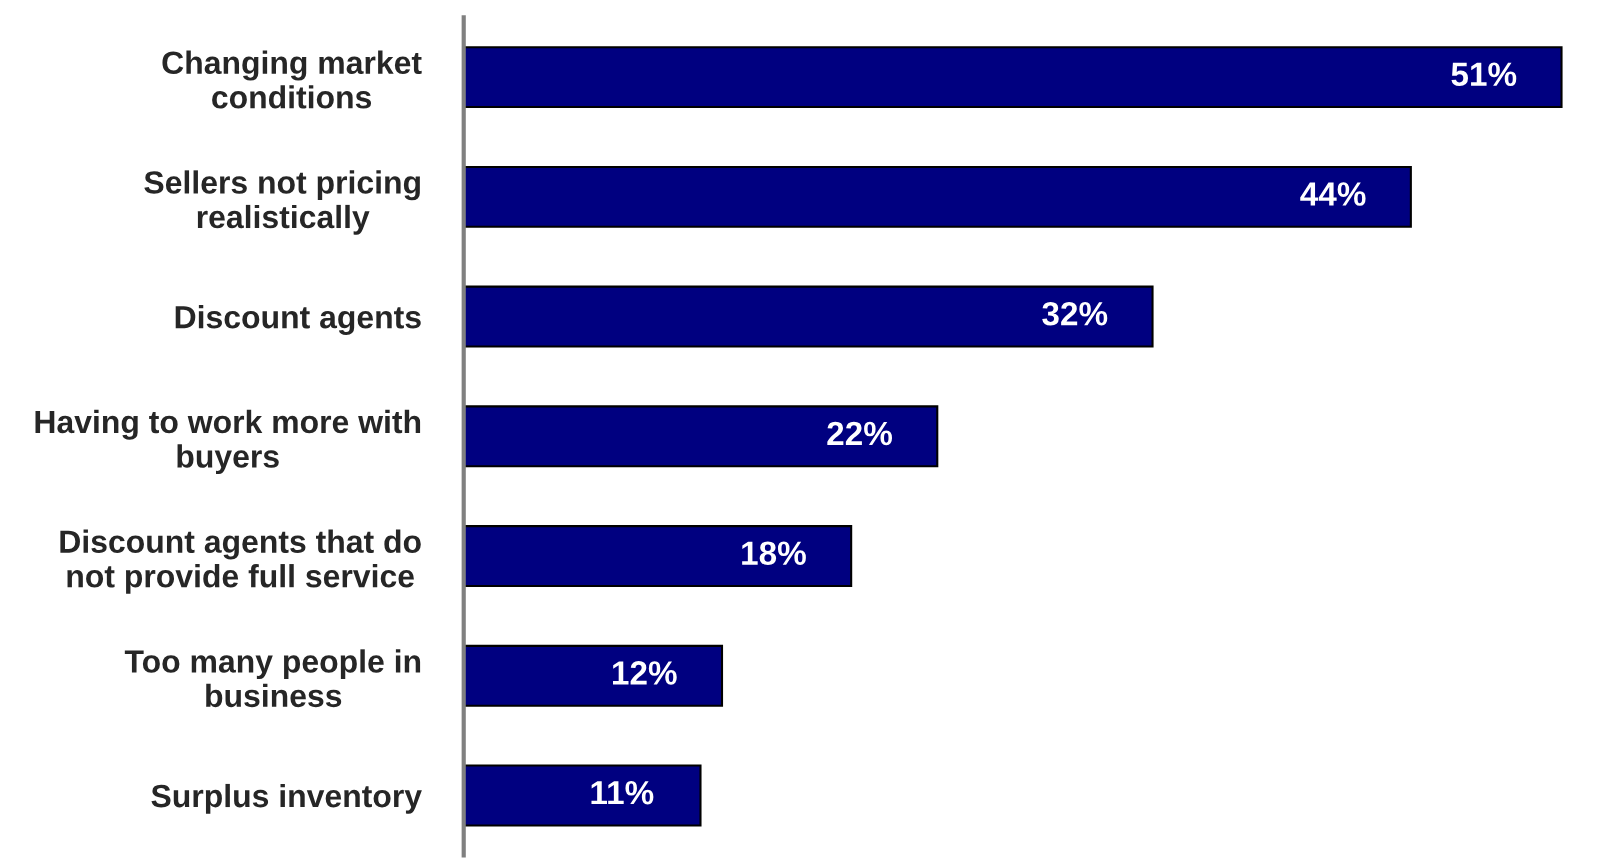 This screenshot has height=864, width=1599. I want to click on data-label: 51%, so click(1484, 74).